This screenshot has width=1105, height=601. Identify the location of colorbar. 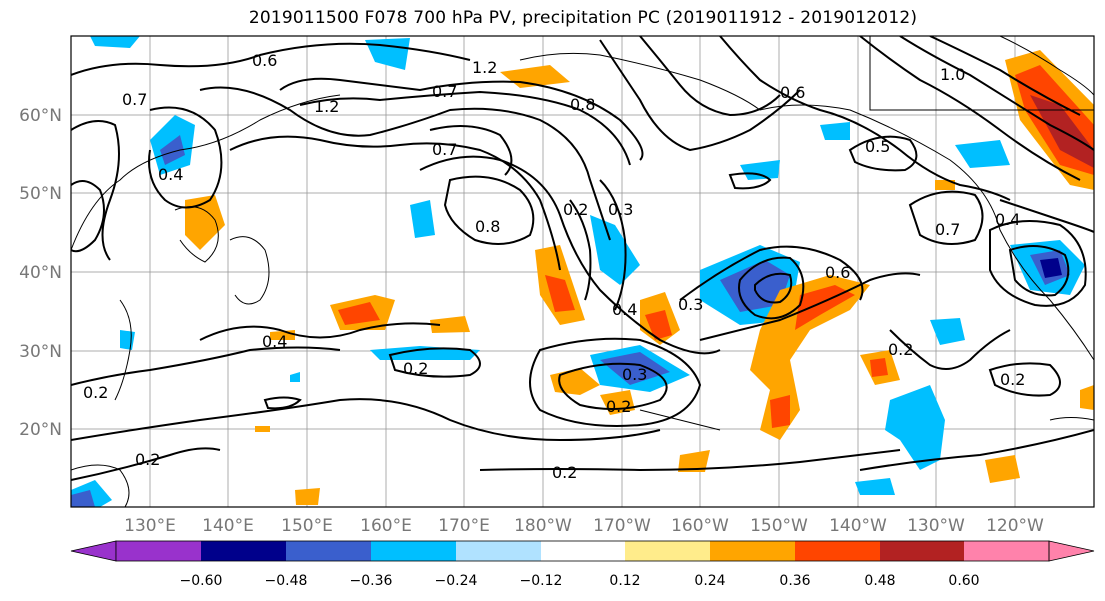
(582, 551).